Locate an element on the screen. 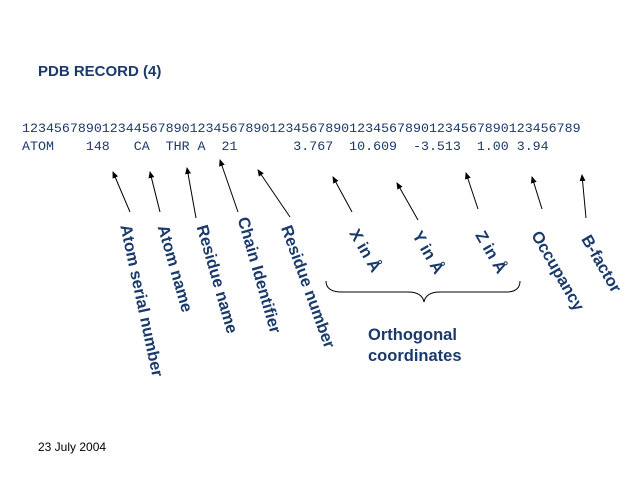  arrow-y is located at coordinates (407, 201).